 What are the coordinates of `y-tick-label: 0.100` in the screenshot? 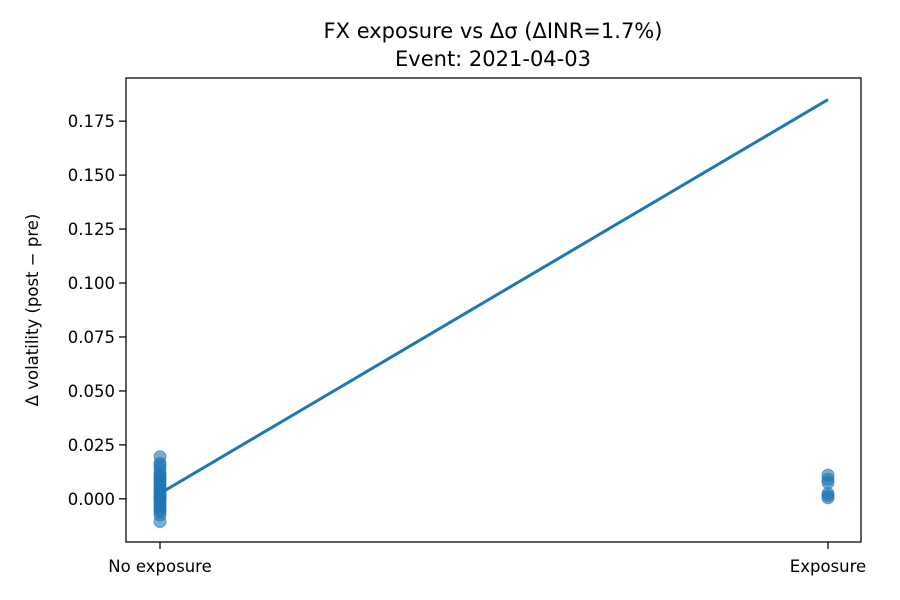 It's located at (91, 283).